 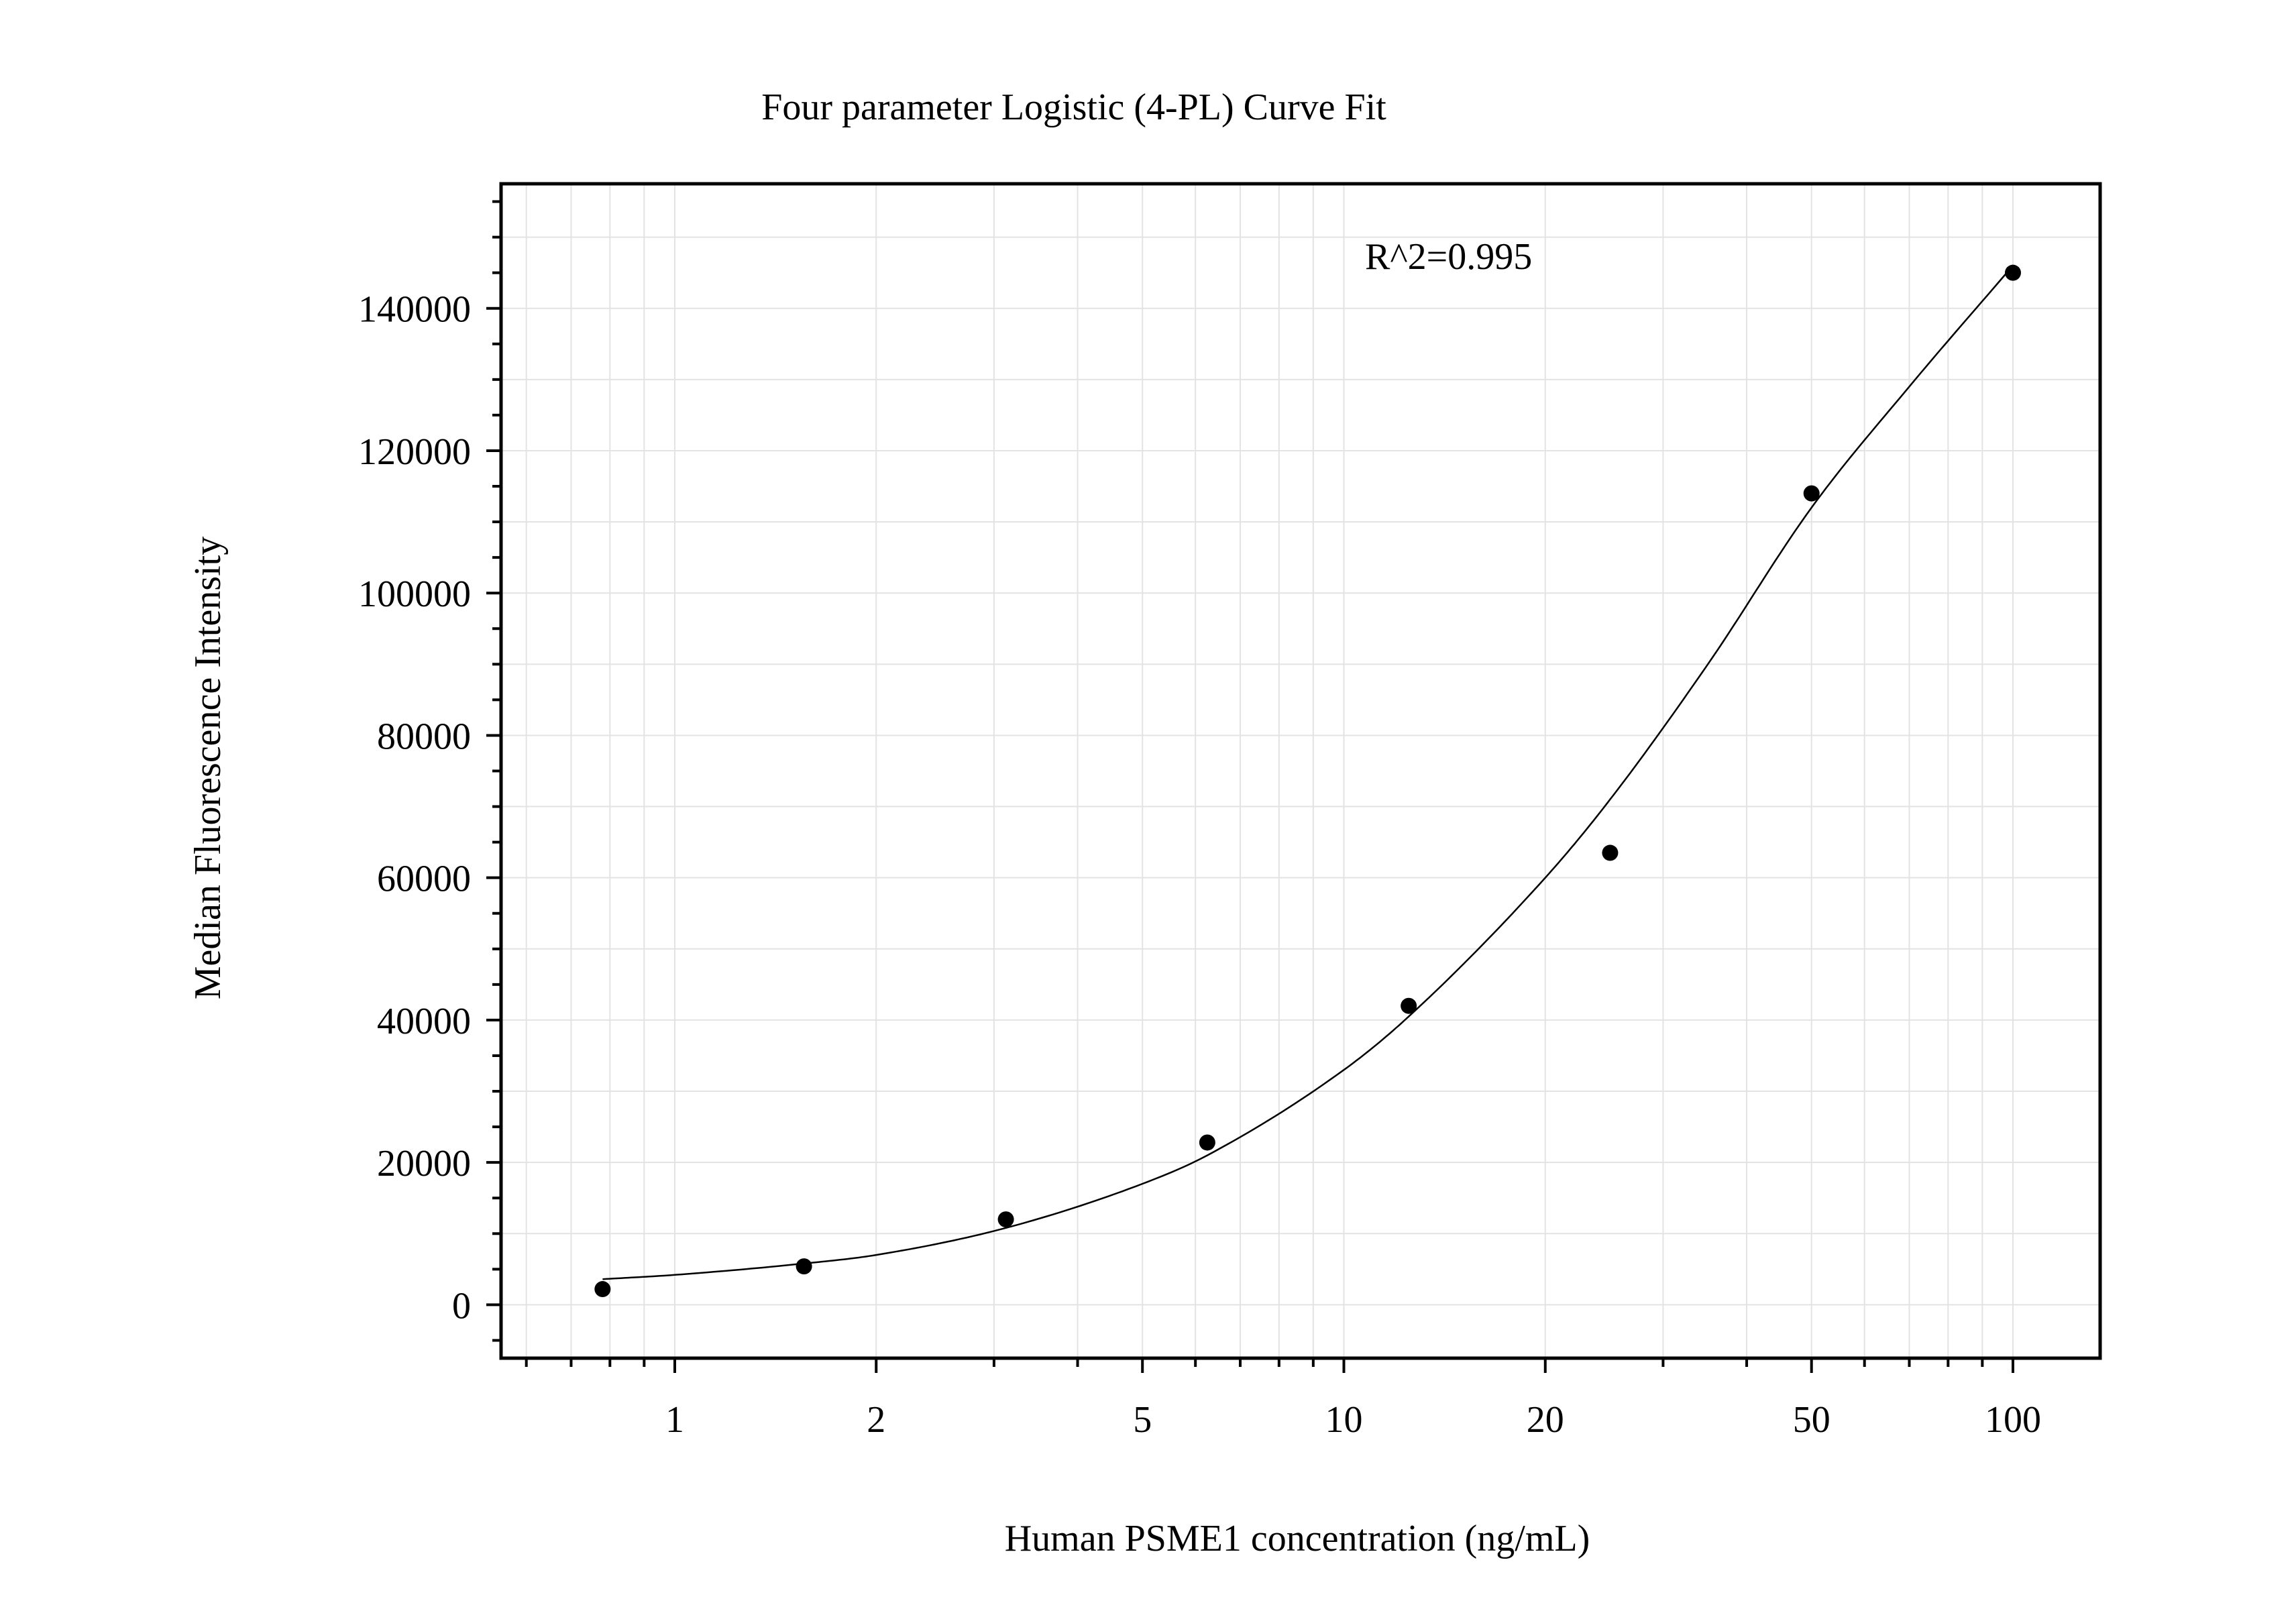 I want to click on x-tick-label: 5, so click(x=1142, y=1420).